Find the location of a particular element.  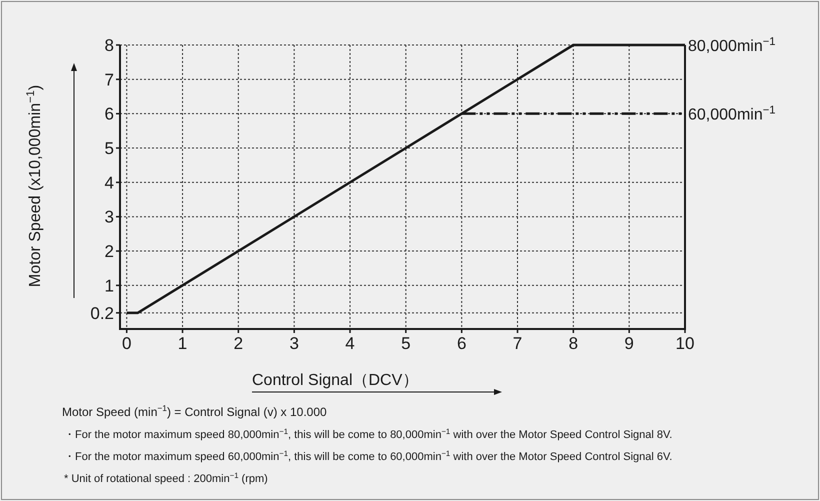

x-tick-label: 7 is located at coordinates (517, 343).